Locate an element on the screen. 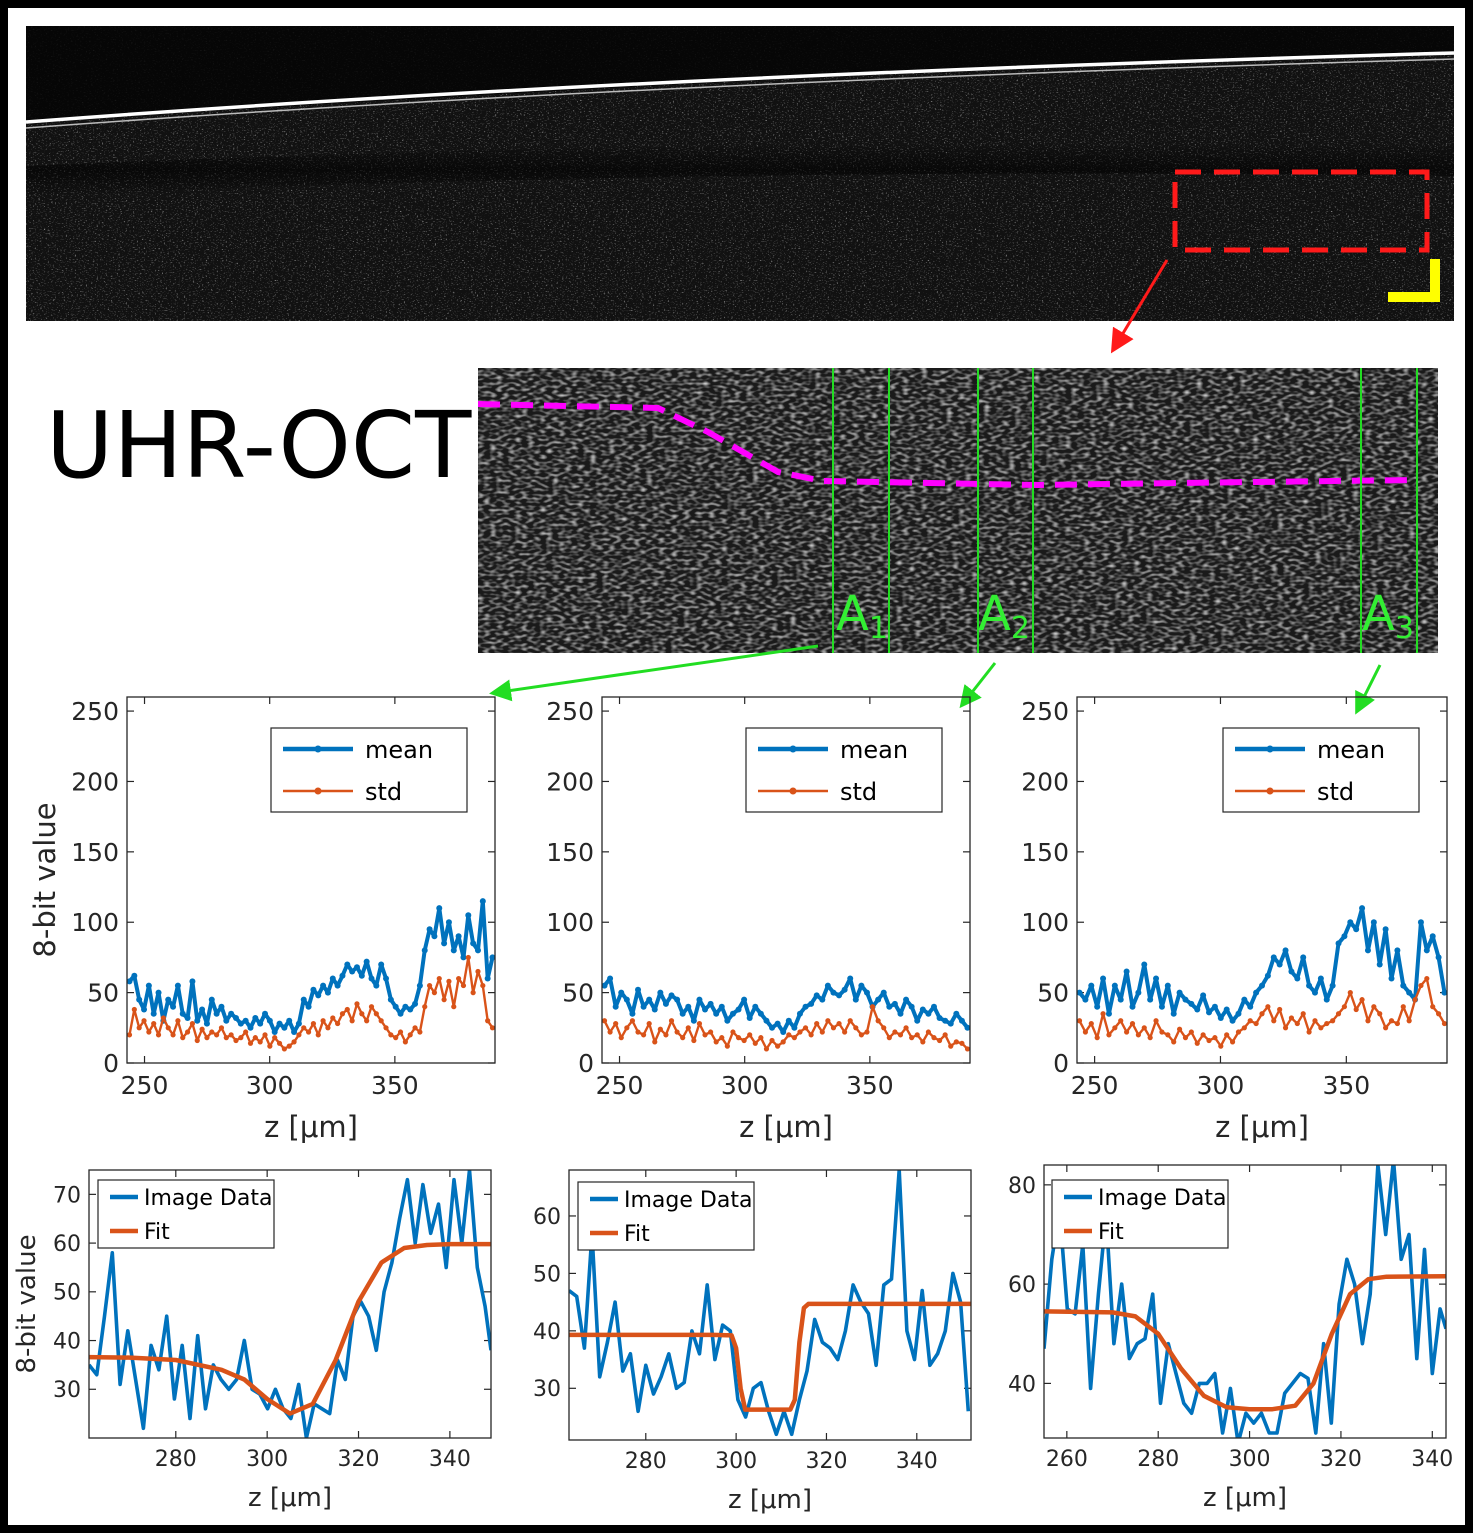  x-axis-label: z [μm] is located at coordinates (1262, 1127).